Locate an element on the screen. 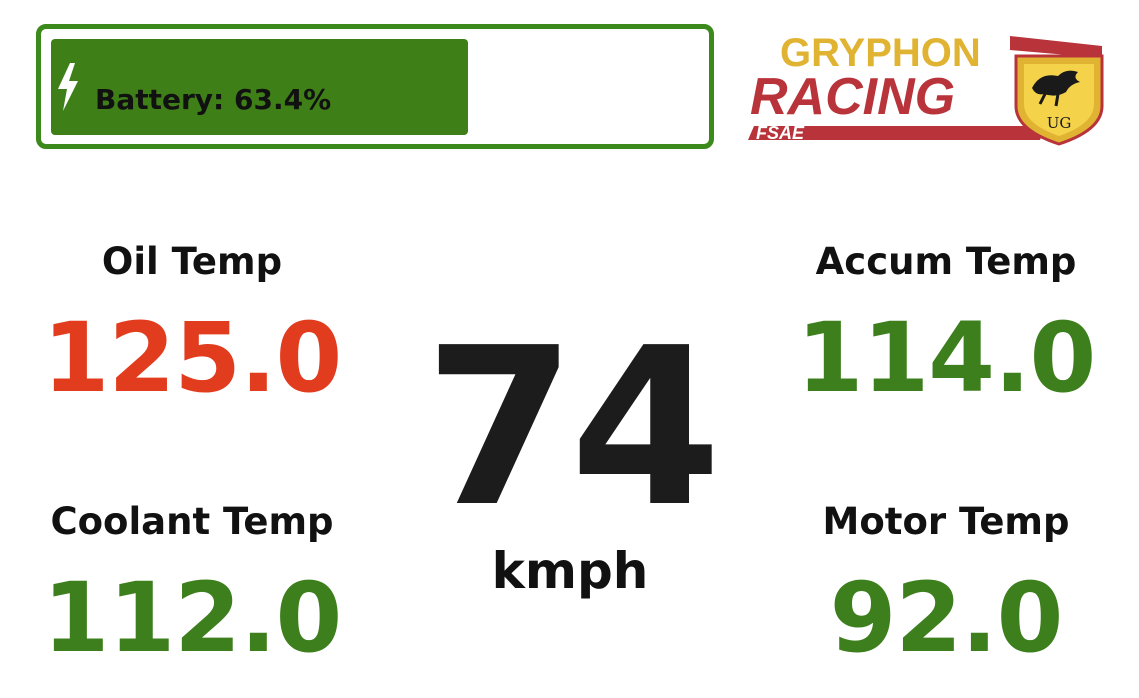 This screenshot has height=698, width=1139. speedometer: 74 kmph is located at coordinates (570, 451).